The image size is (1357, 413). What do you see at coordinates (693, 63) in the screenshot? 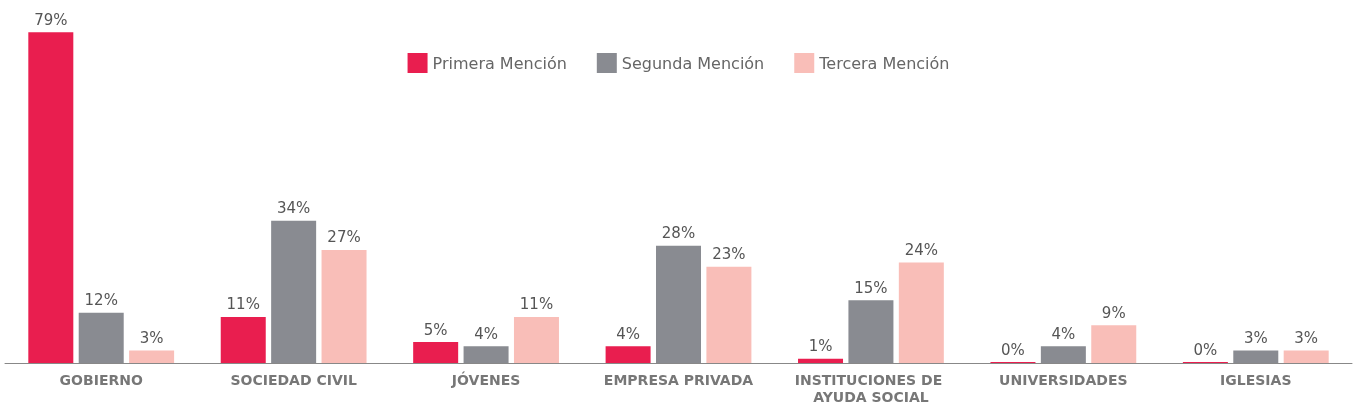
I see `legend-label: Segunda Mención` at bounding box center [693, 63].